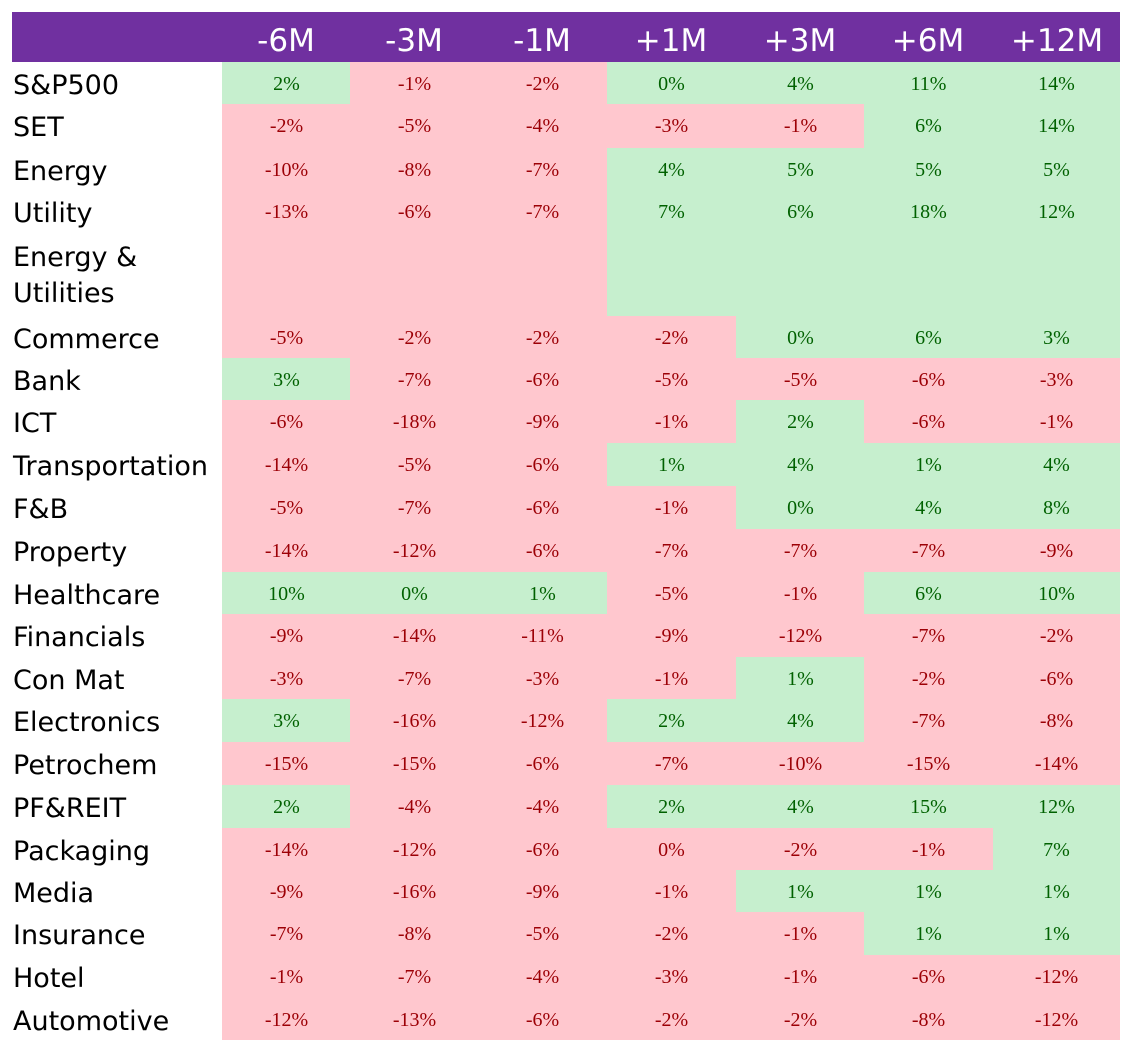  Describe the element at coordinates (82, 851) in the screenshot. I see `row-label: Packaging` at that location.